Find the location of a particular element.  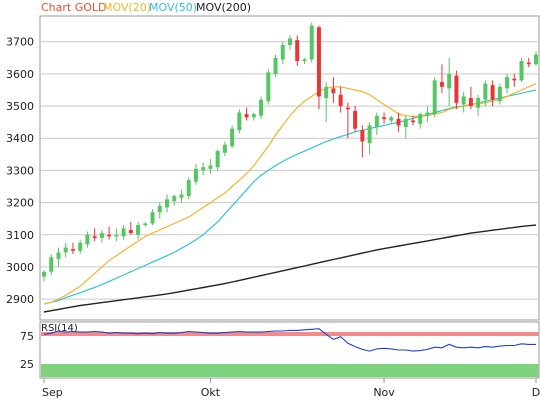

rsi-panel: 25 75 RSI(14) is located at coordinates (280, 350).